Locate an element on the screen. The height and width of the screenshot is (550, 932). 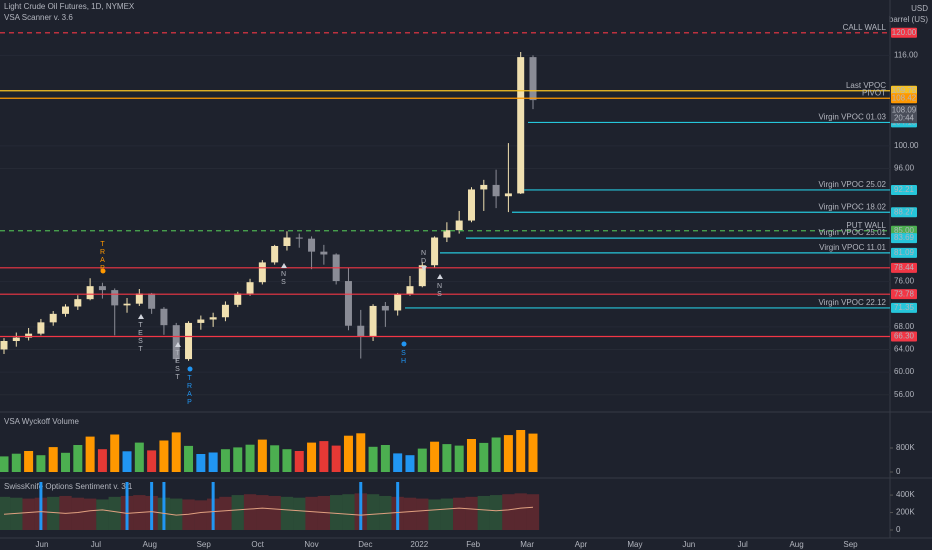
x-tick-label: Jun is located at coordinates (42, 544).